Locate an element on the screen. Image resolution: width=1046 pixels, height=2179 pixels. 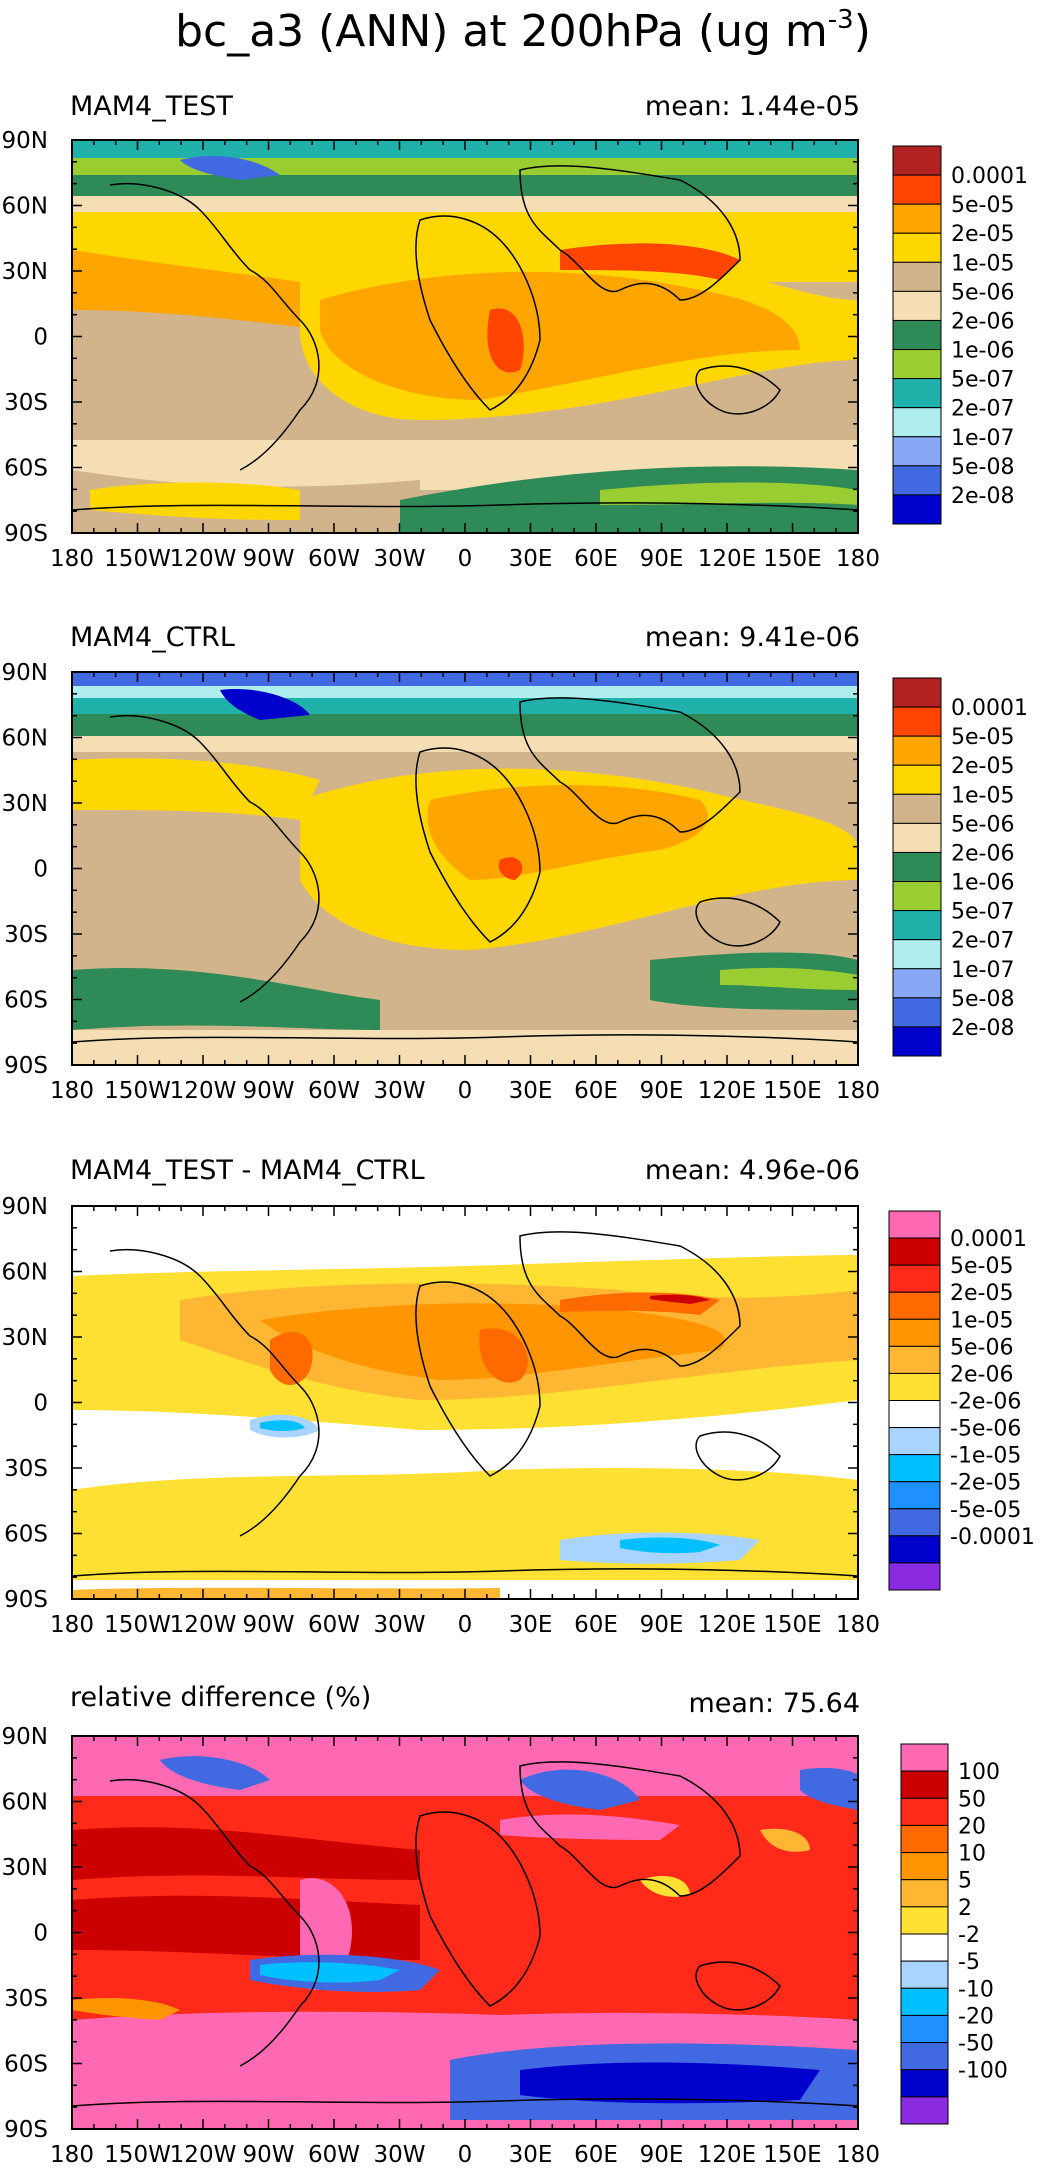
x-tick-label: 30W is located at coordinates (399, 2155).